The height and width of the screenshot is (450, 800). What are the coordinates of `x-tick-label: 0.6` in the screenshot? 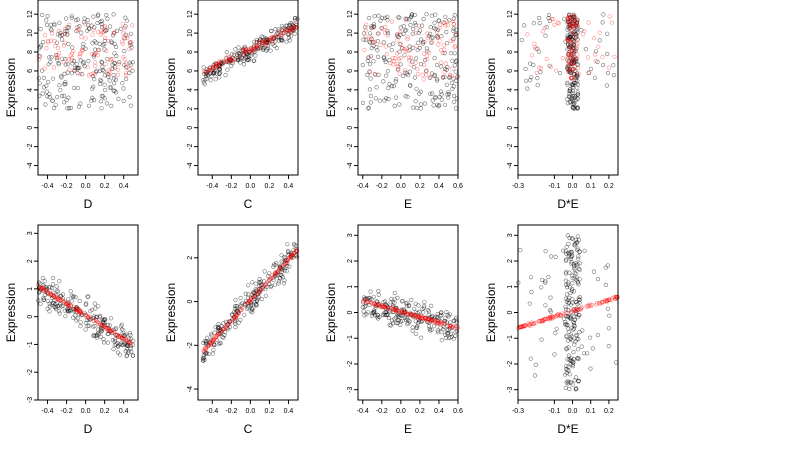 It's located at (458, 411).